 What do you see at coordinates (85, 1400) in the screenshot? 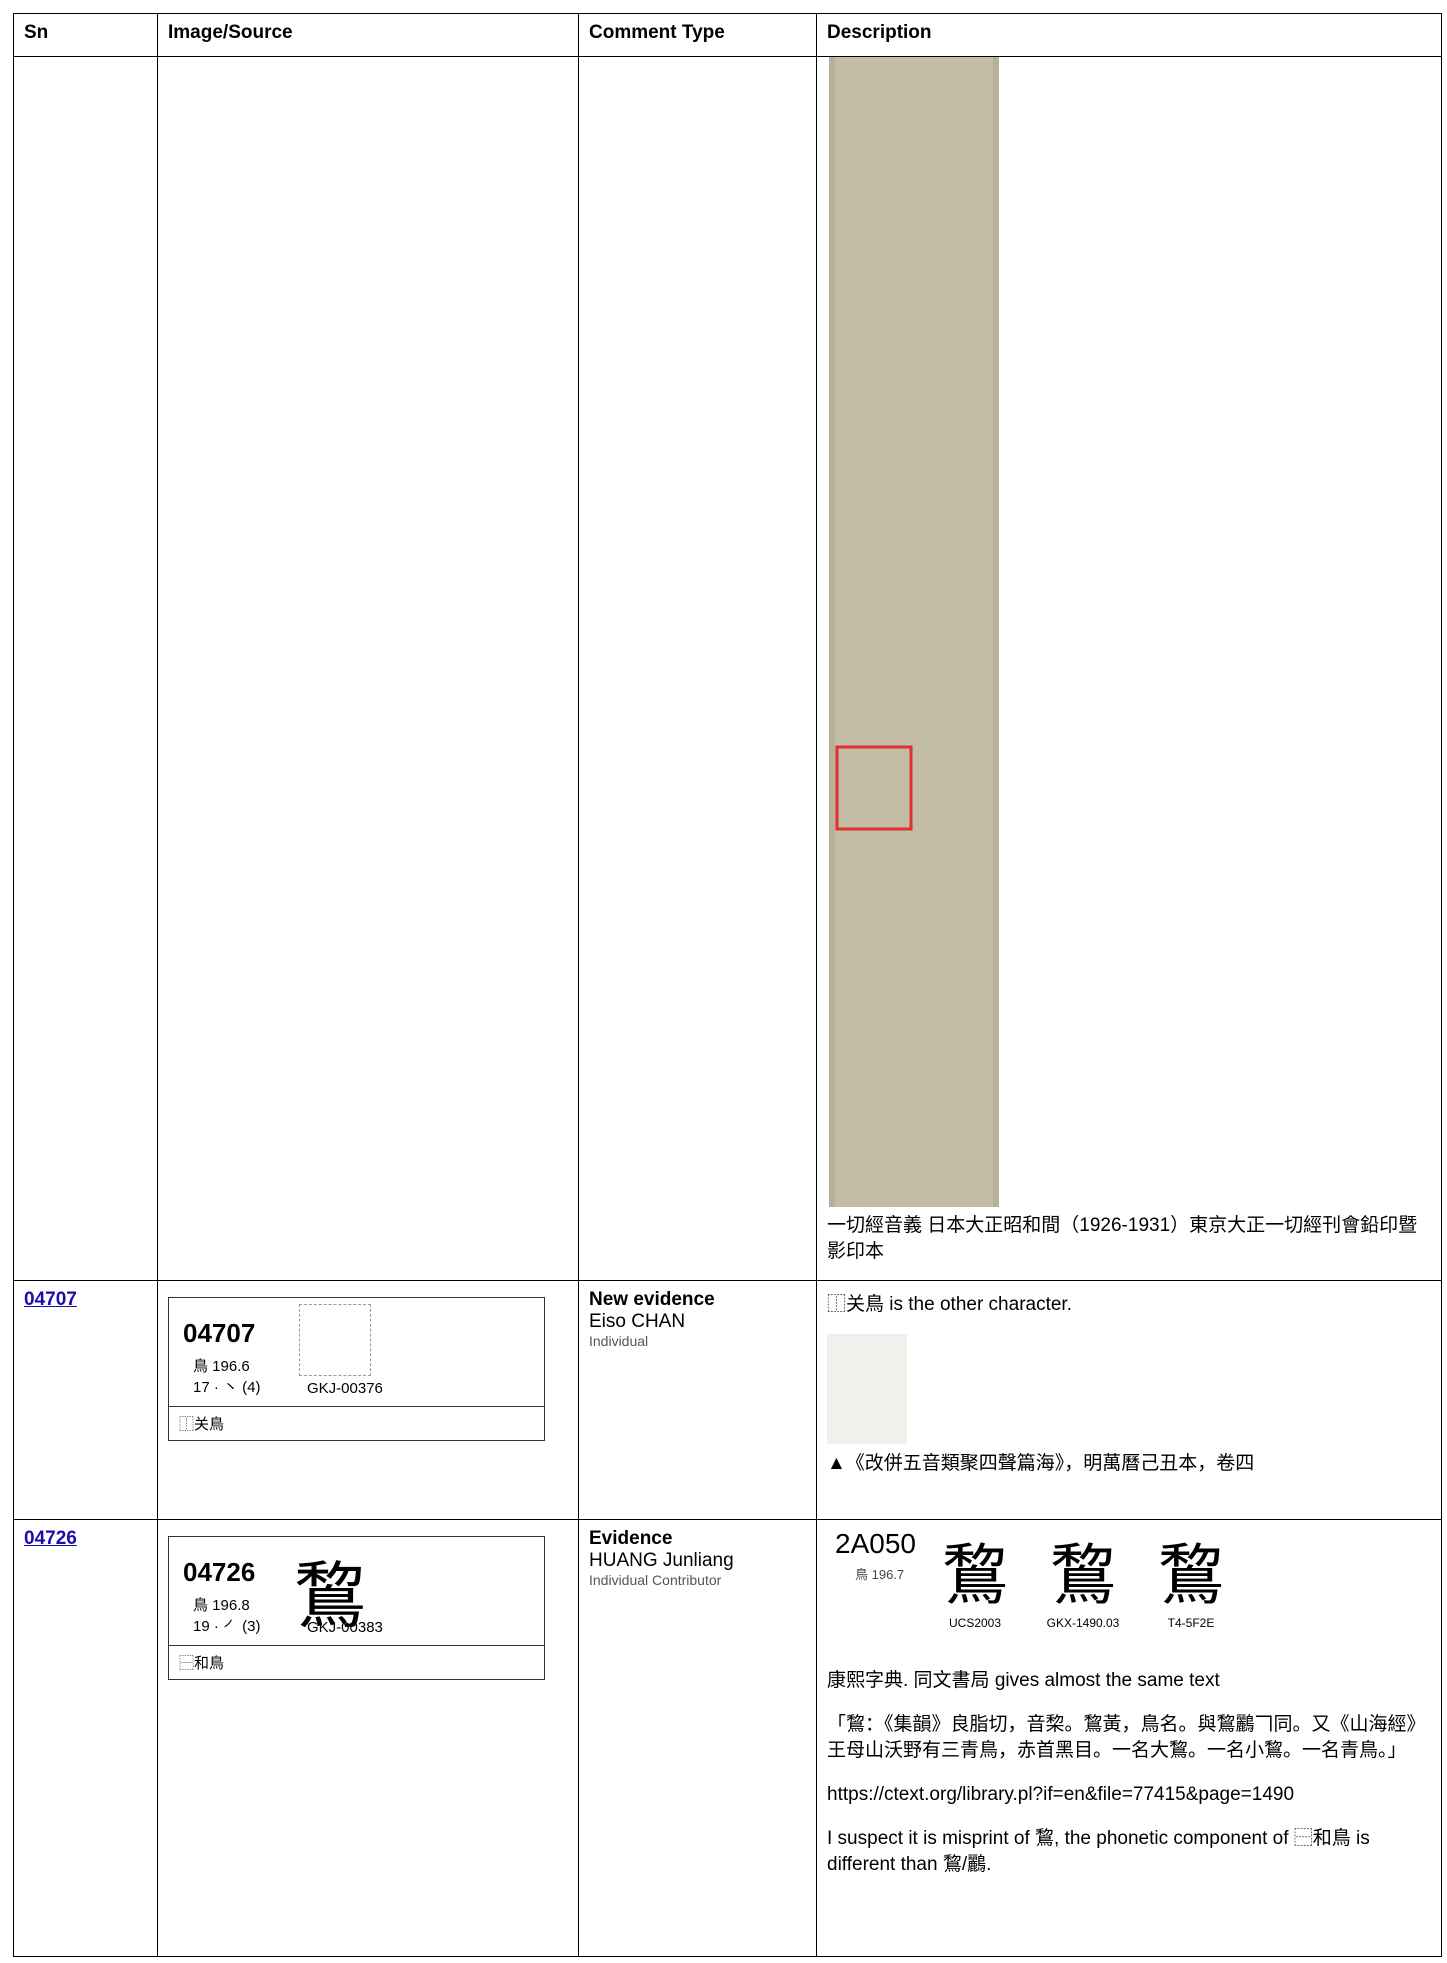
I see `cell: 04707` at bounding box center [85, 1400].